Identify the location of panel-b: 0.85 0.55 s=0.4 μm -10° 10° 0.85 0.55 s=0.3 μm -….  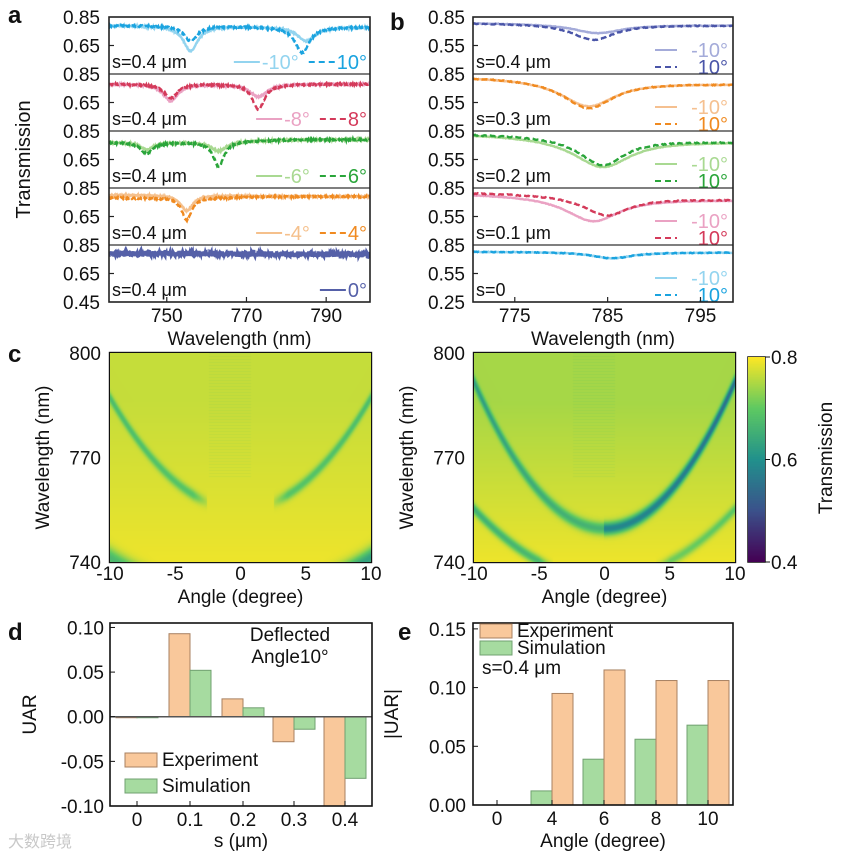
(581, 179).